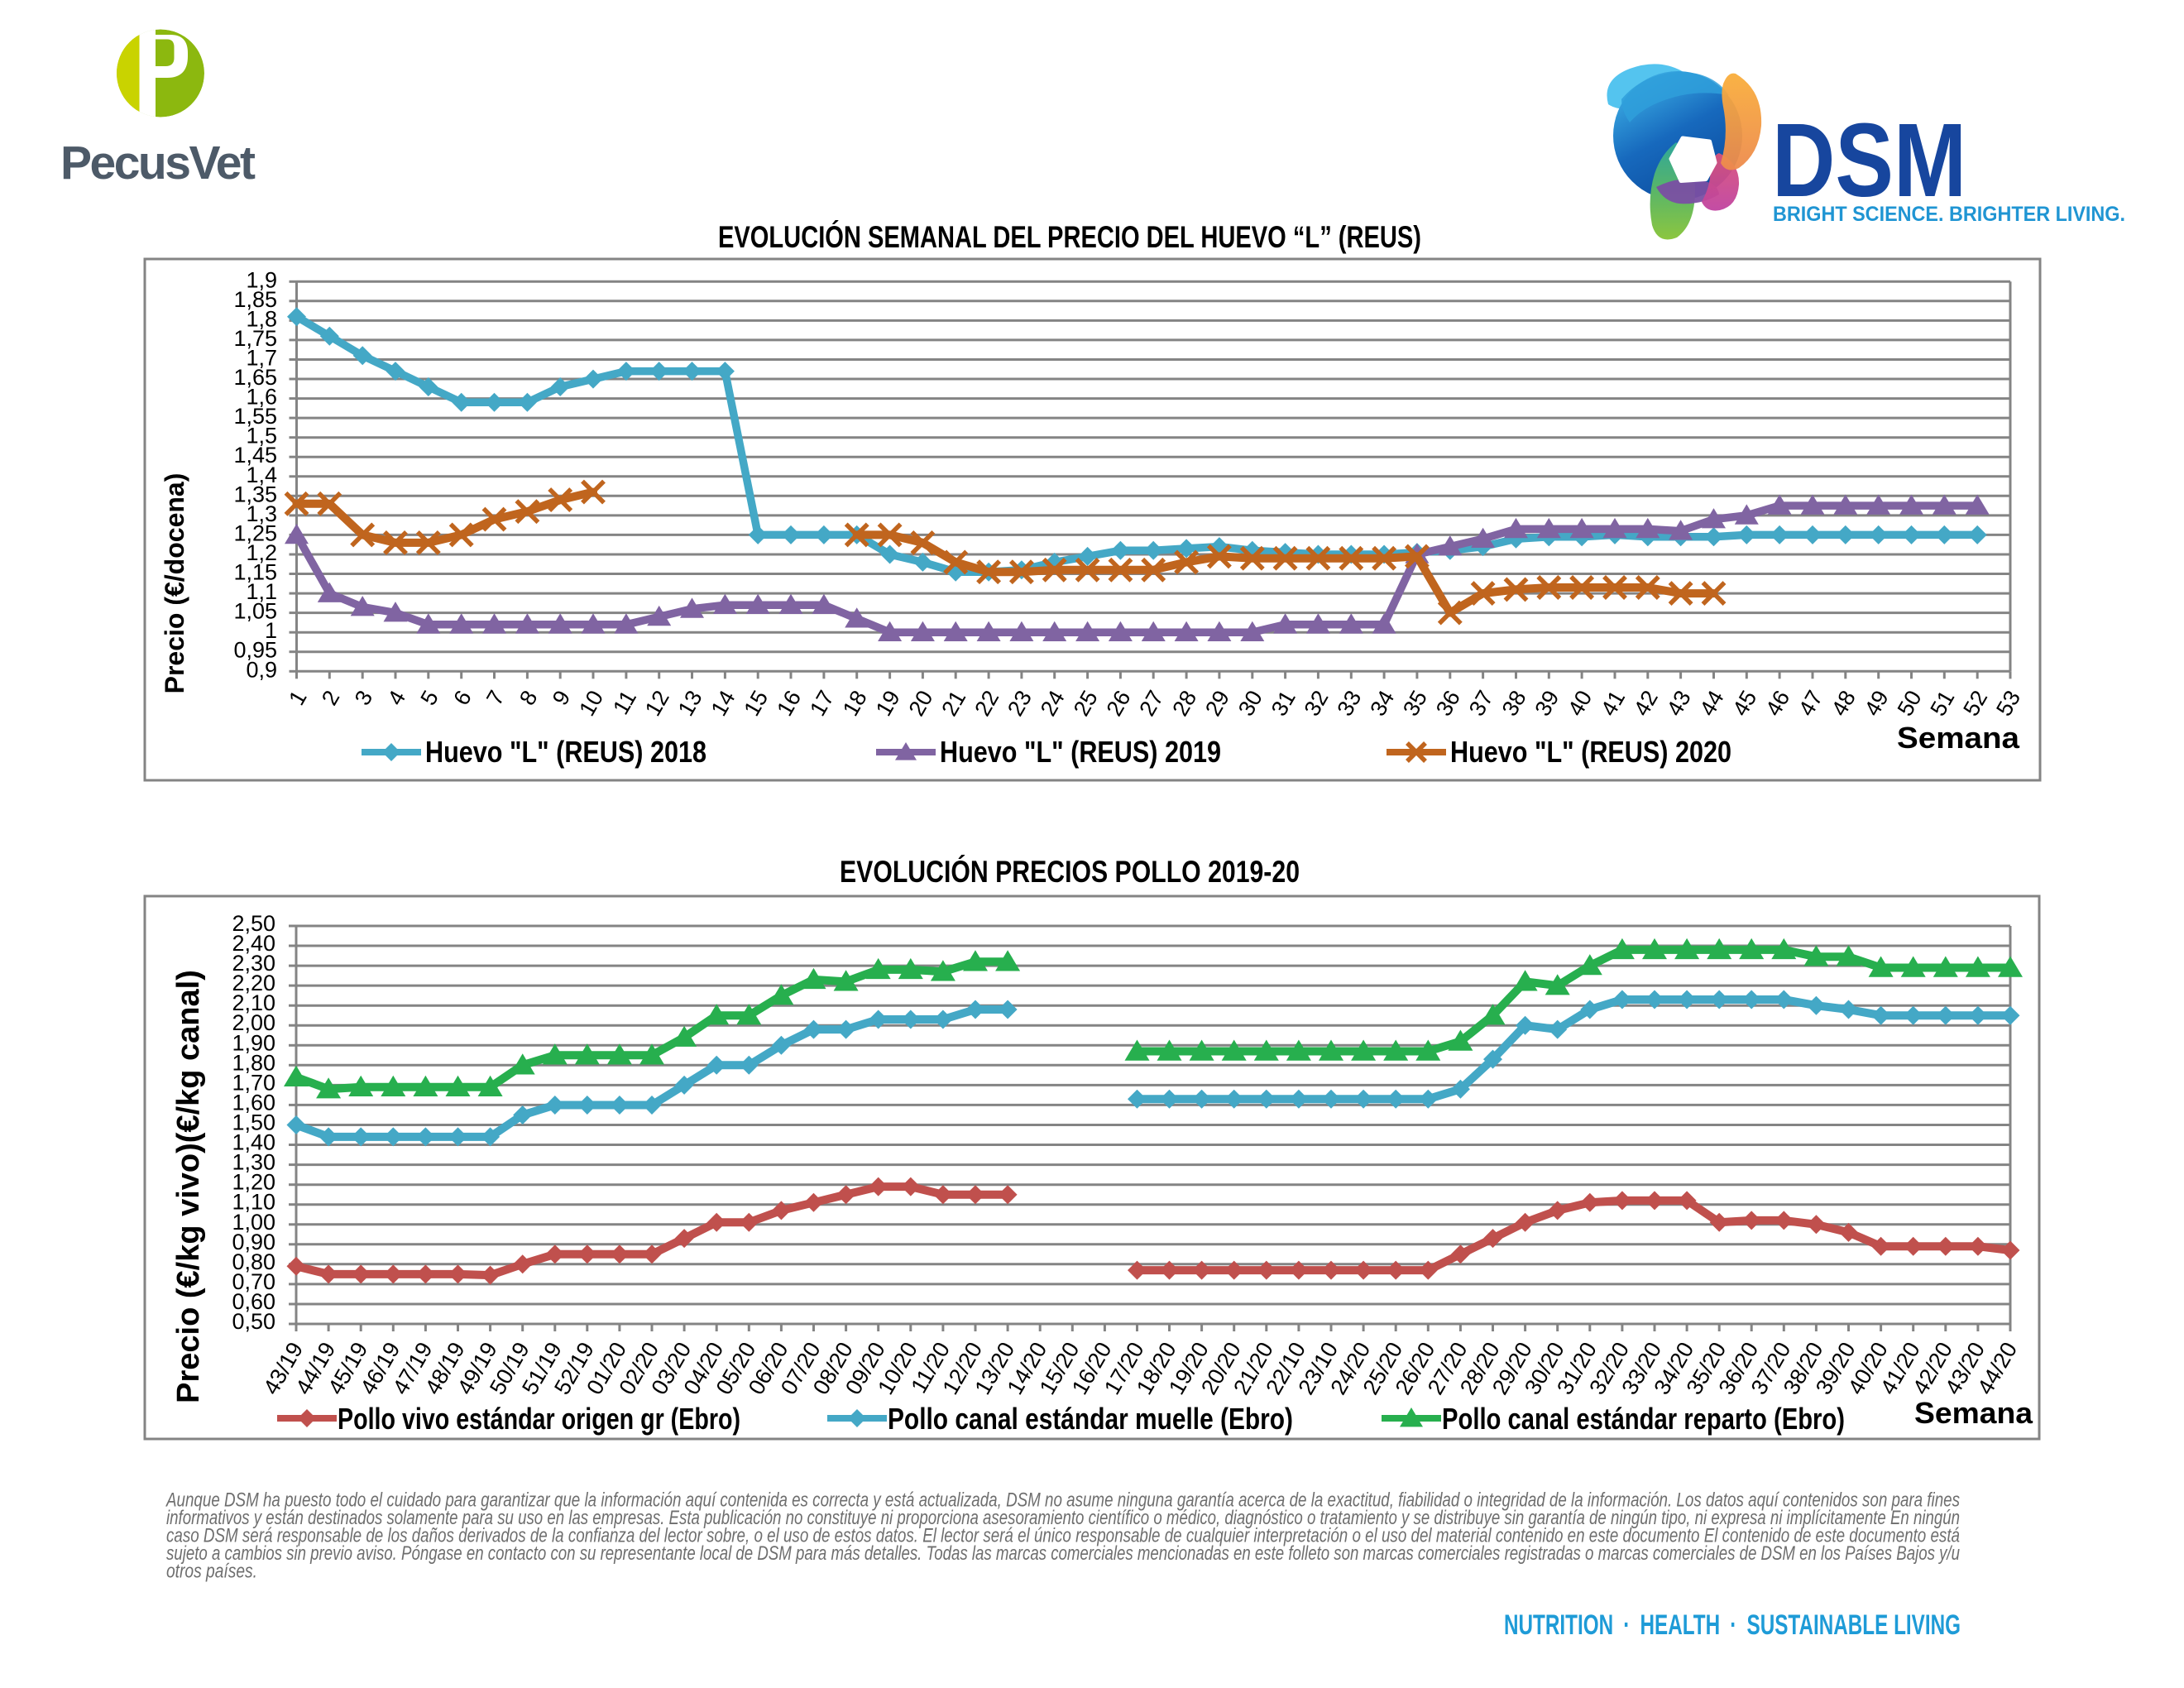  I want to click on svg-text: 1,25, so click(255, 532).